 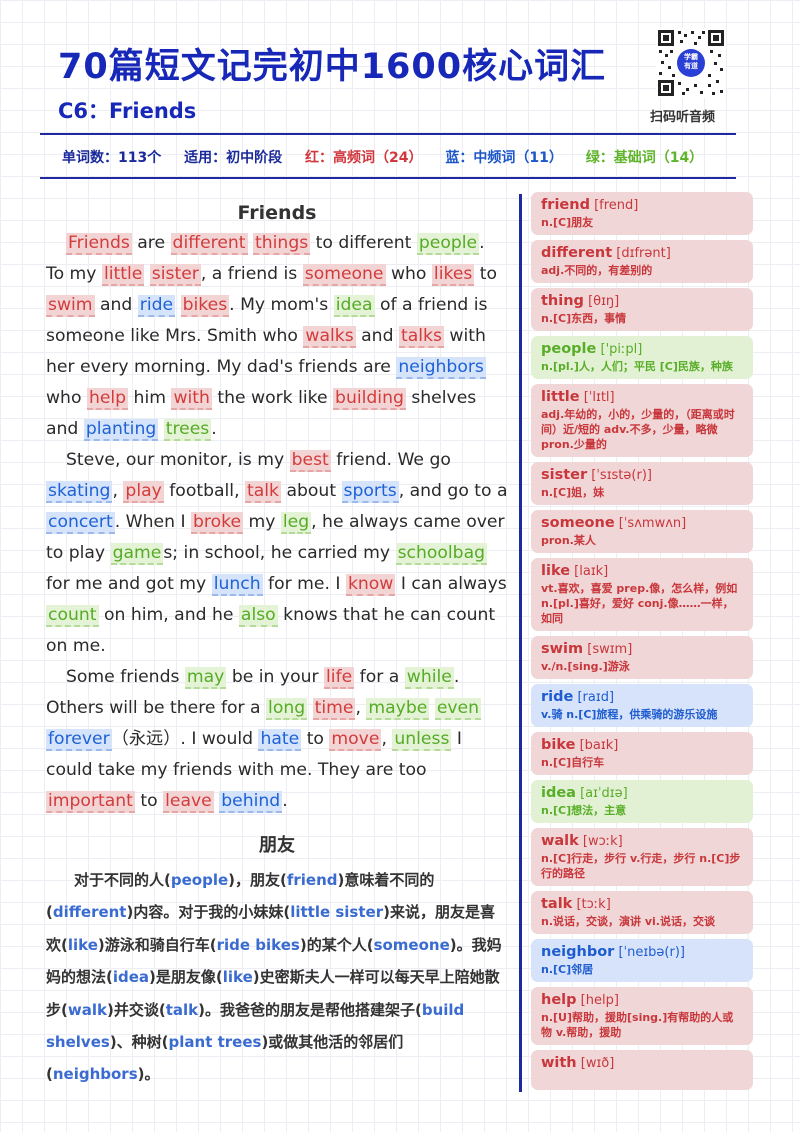 I want to click on vocab-card-neighbor: neighbor [ˈneɪbə(r)] n.[C]邻居, so click(x=642, y=960).